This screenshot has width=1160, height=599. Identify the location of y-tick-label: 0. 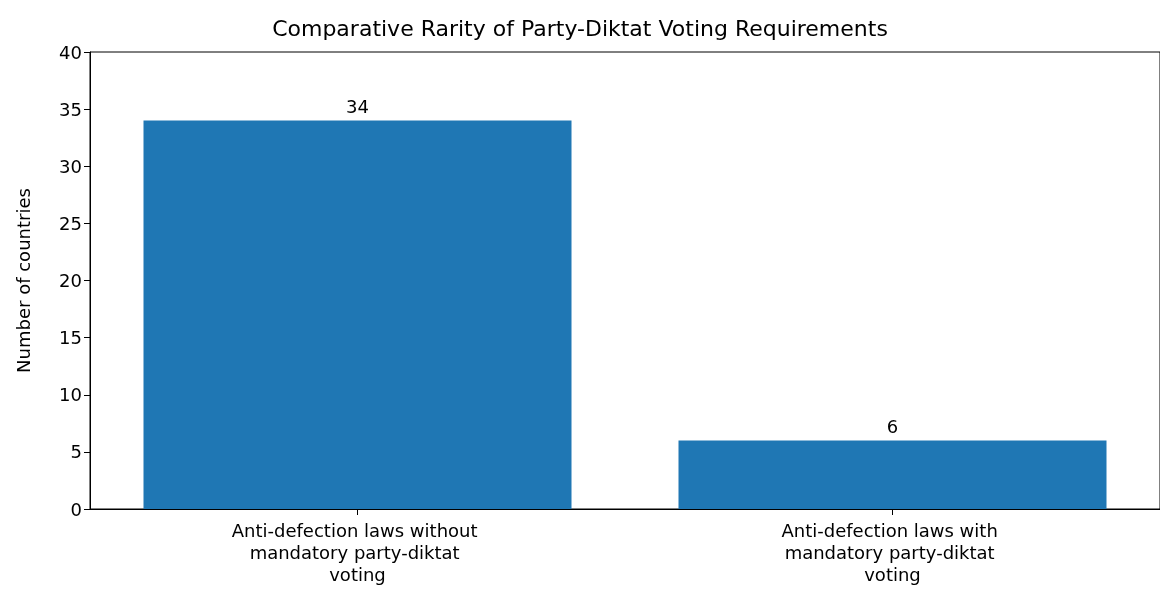
(76, 509).